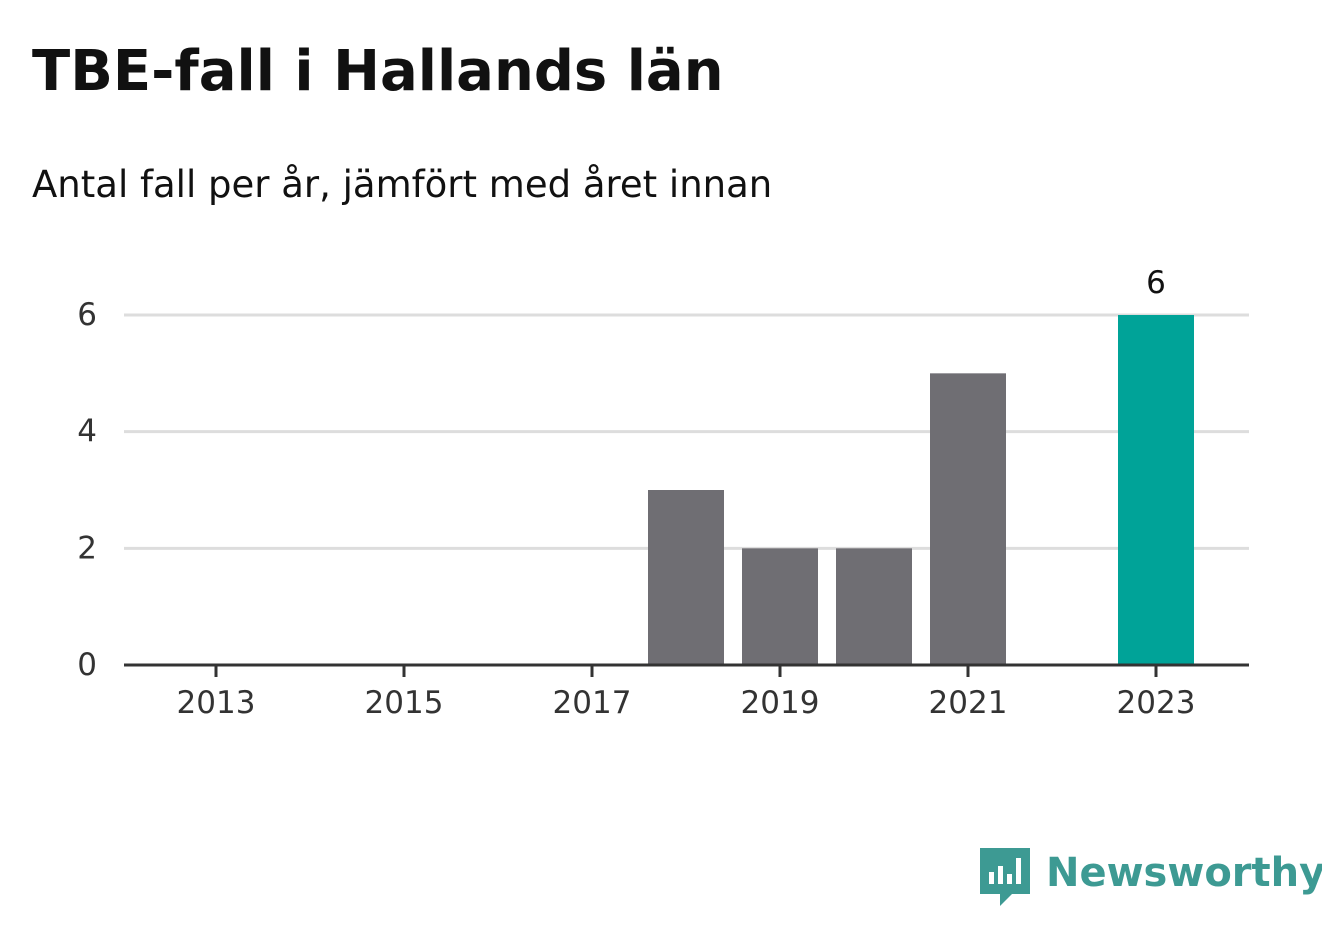 Image resolution: width=1322 pixels, height=939 pixels. What do you see at coordinates (87, 665) in the screenshot?
I see `y-tick-label-0: 0` at bounding box center [87, 665].